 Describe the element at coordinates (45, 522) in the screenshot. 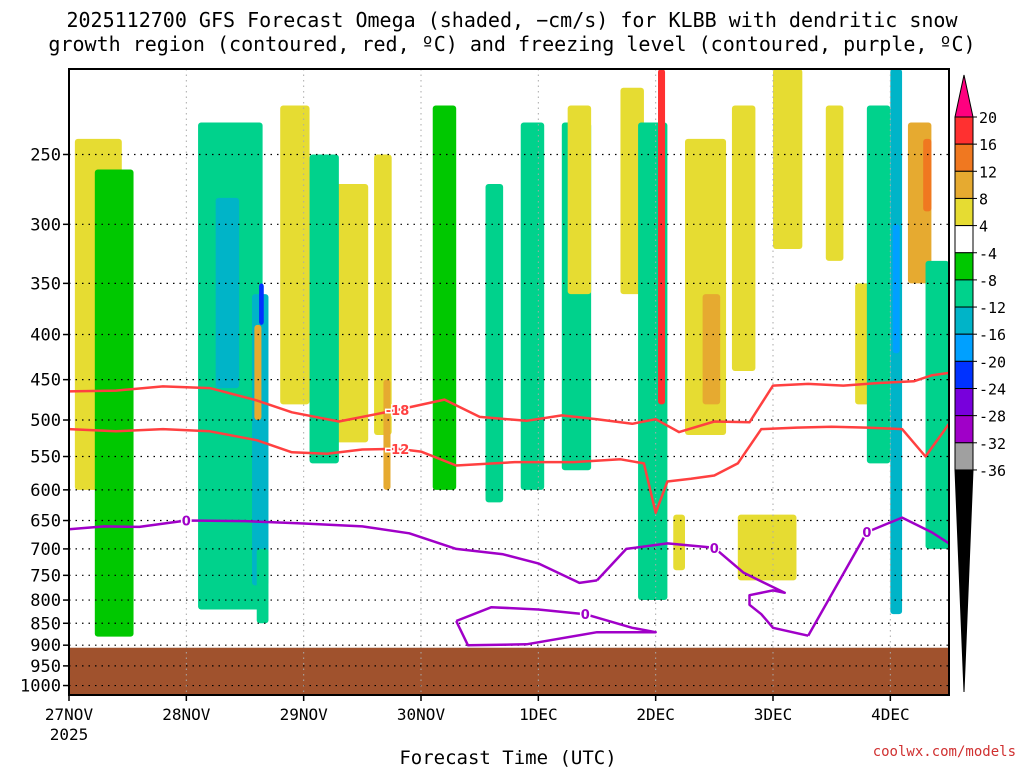

I see `y-tick-label-650: 650` at that location.